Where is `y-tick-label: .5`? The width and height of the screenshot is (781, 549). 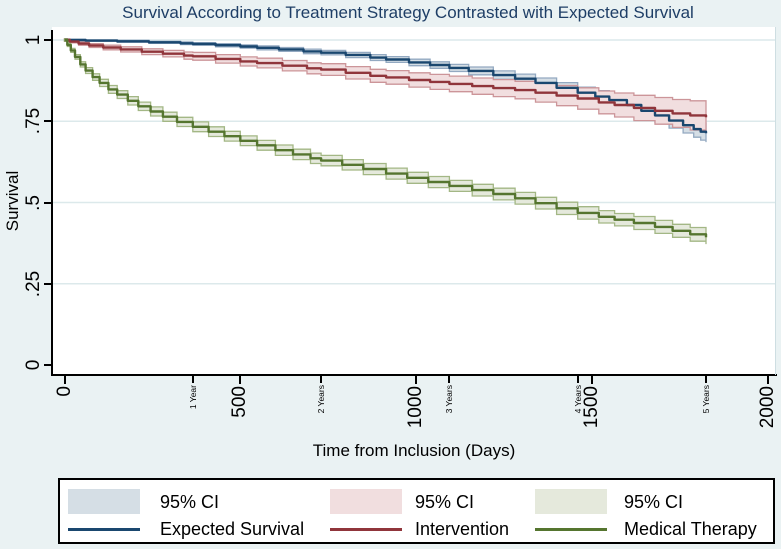
y-tick-label: .5 is located at coordinates (33, 202).